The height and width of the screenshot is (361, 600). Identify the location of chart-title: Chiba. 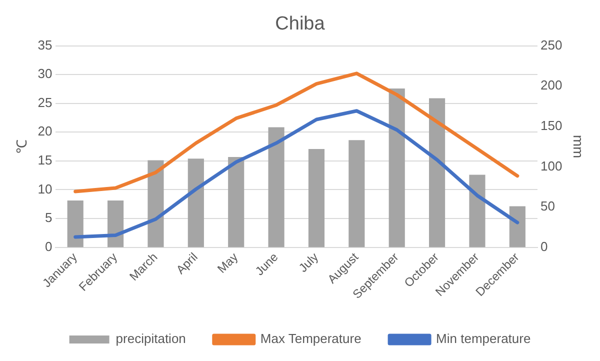
(300, 24).